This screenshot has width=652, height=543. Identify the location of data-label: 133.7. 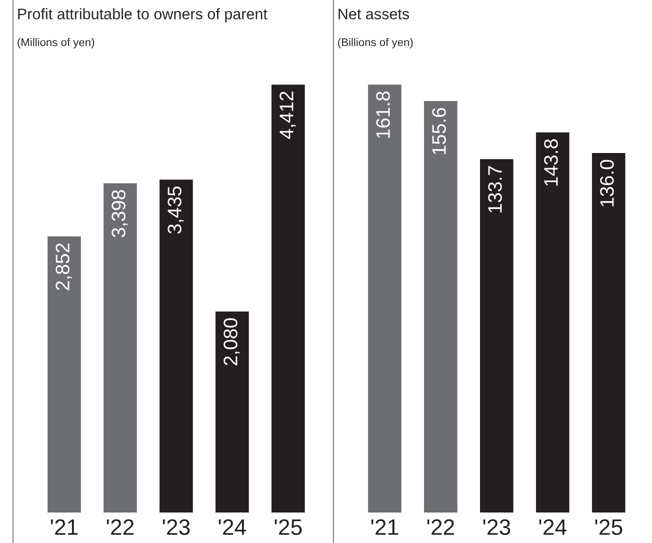
(495, 189).